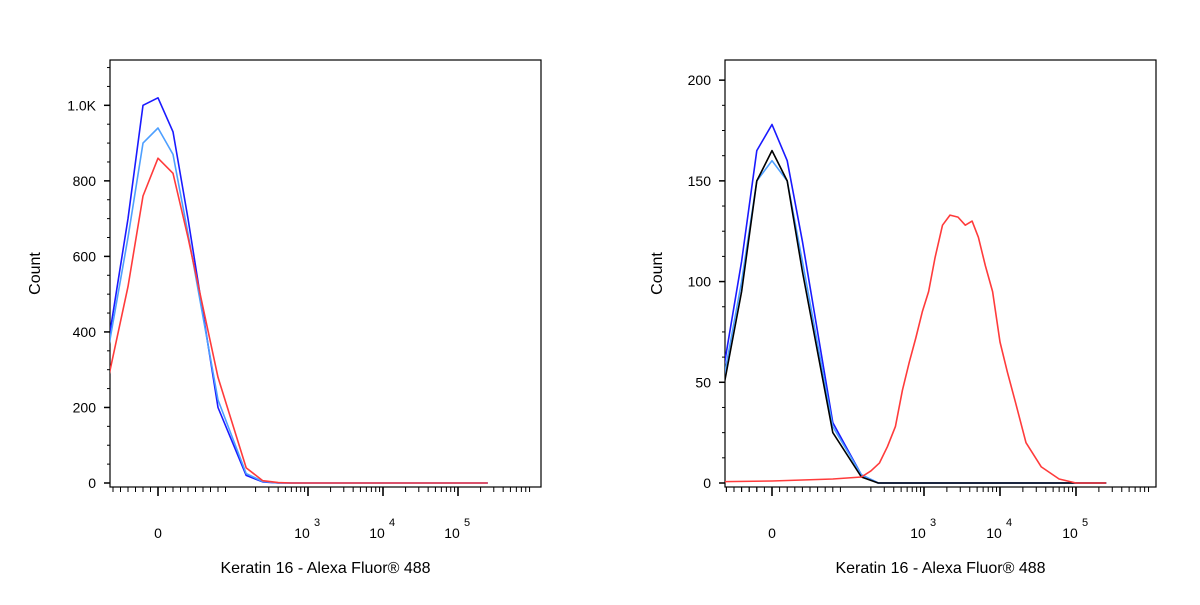  Describe the element at coordinates (700, 181) in the screenshot. I see `y-tick-label: 150` at that location.